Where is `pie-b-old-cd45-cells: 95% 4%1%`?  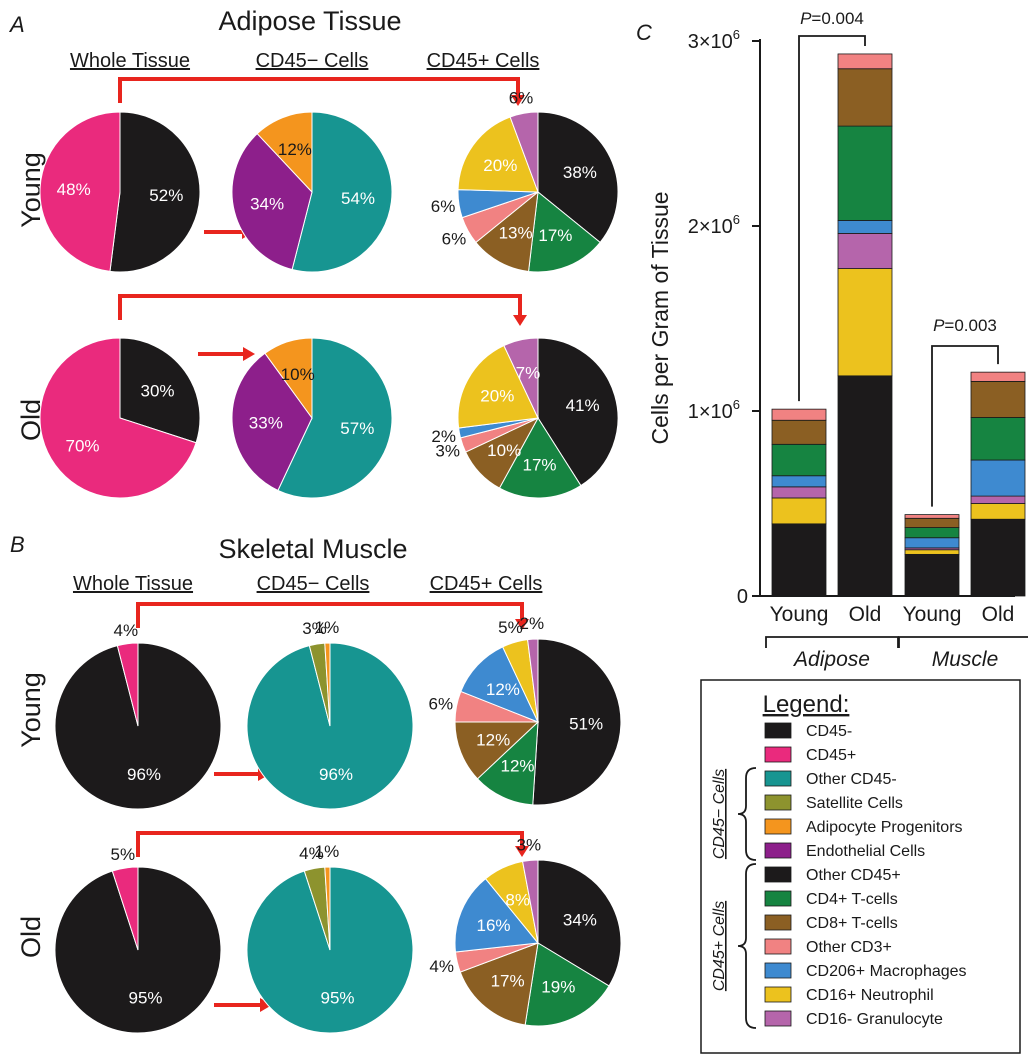
pie-b-old-cd45-cells: 95% 4%1% is located at coordinates (330, 938).